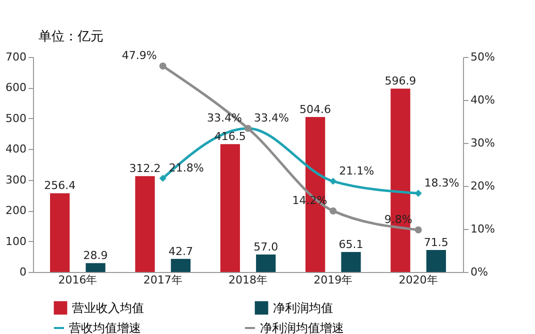  Describe the element at coordinates (60, 185) in the screenshot. I see `data-label: 256.4` at that location.